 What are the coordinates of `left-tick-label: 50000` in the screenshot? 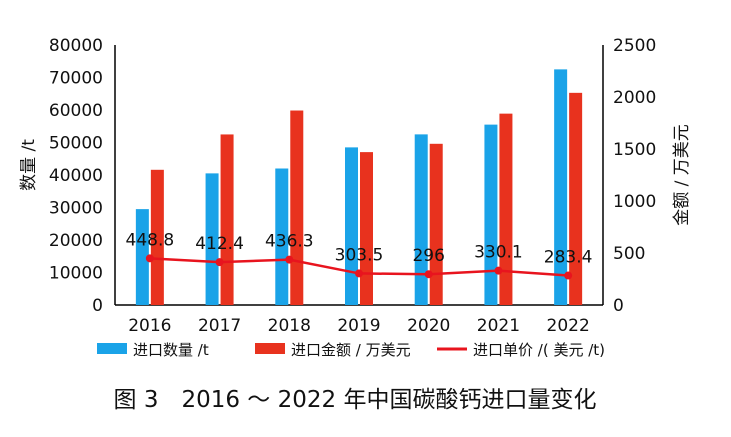 It's located at (76, 144).